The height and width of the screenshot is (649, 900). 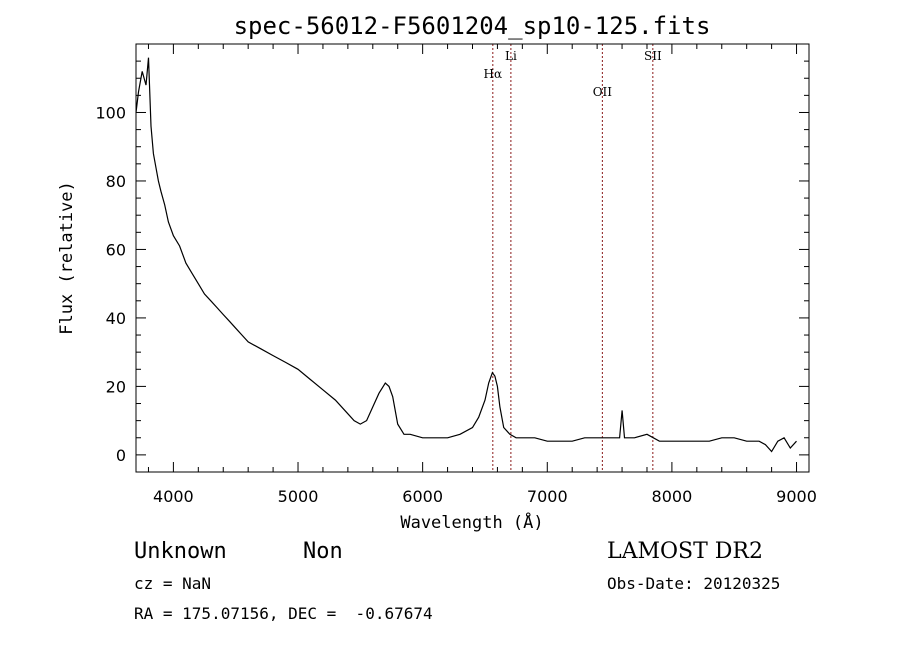 I want to click on x-tick-label: 4000, so click(x=173, y=496).